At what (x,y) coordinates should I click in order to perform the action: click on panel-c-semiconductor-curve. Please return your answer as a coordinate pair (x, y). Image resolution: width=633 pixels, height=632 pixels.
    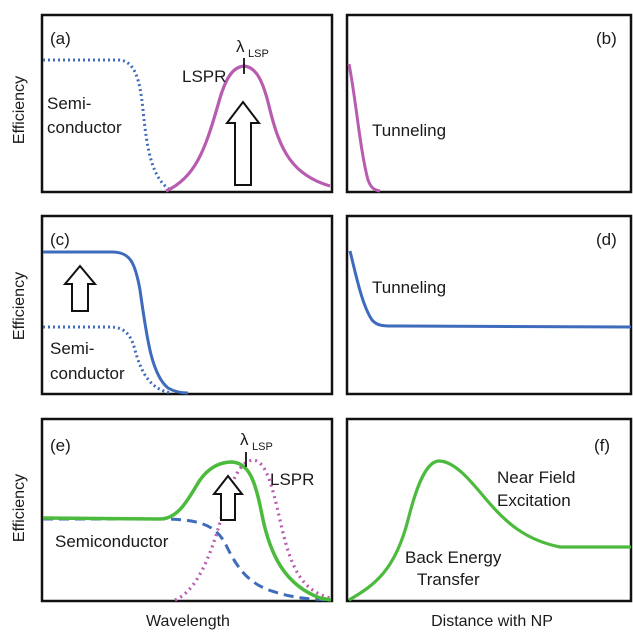
    Looking at the image, I should click on (108, 360).